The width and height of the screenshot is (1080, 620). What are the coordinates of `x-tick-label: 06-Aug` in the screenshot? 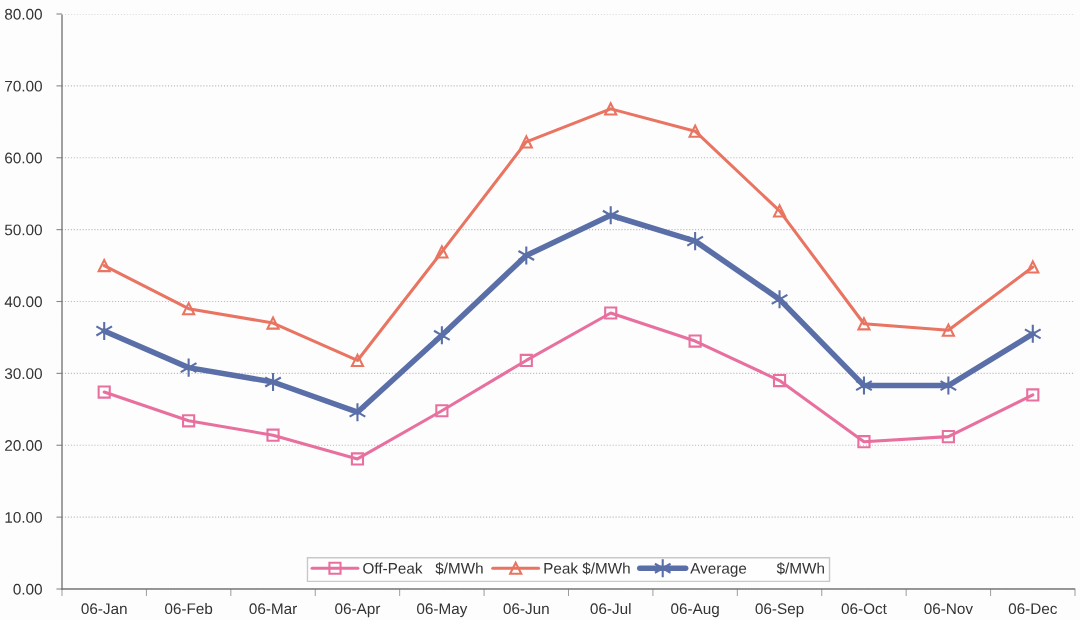 It's located at (695, 610).